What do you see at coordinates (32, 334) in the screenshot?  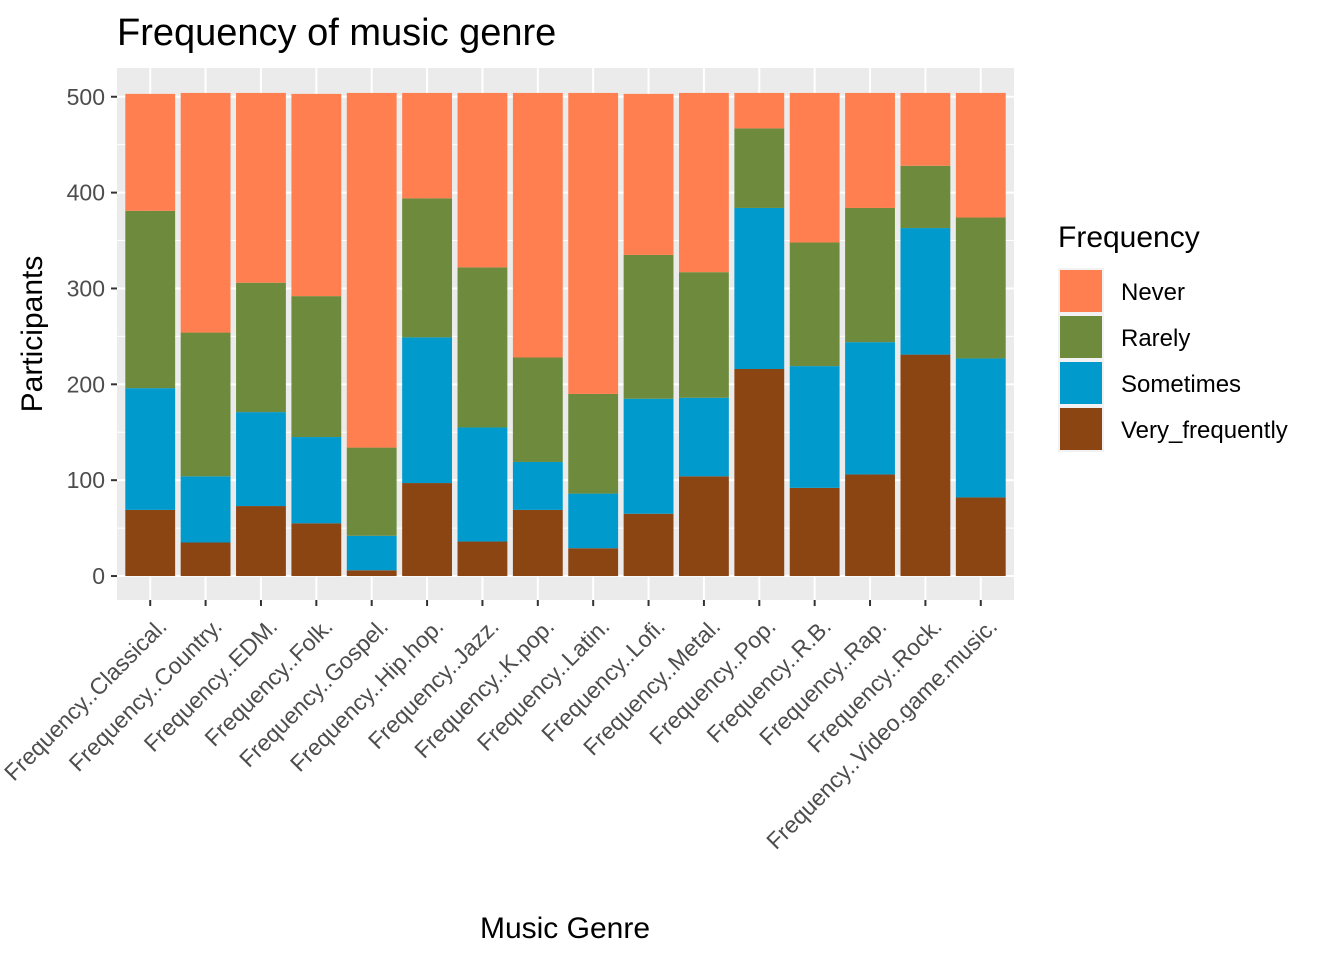 I see `y-axis-title: Participants` at bounding box center [32, 334].